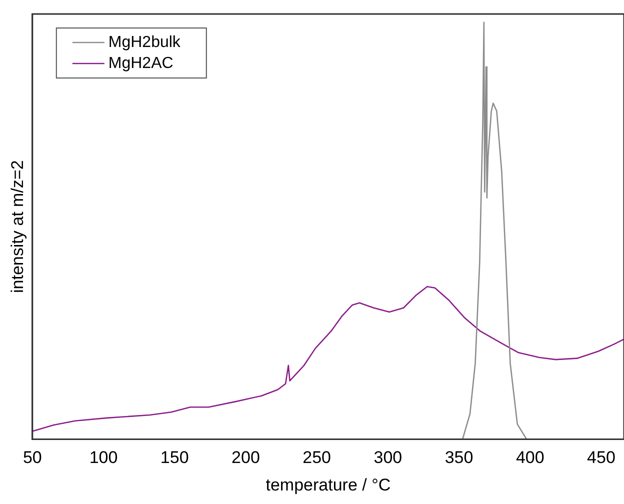  I want to click on legend-label: MgH2AC, so click(141, 63).